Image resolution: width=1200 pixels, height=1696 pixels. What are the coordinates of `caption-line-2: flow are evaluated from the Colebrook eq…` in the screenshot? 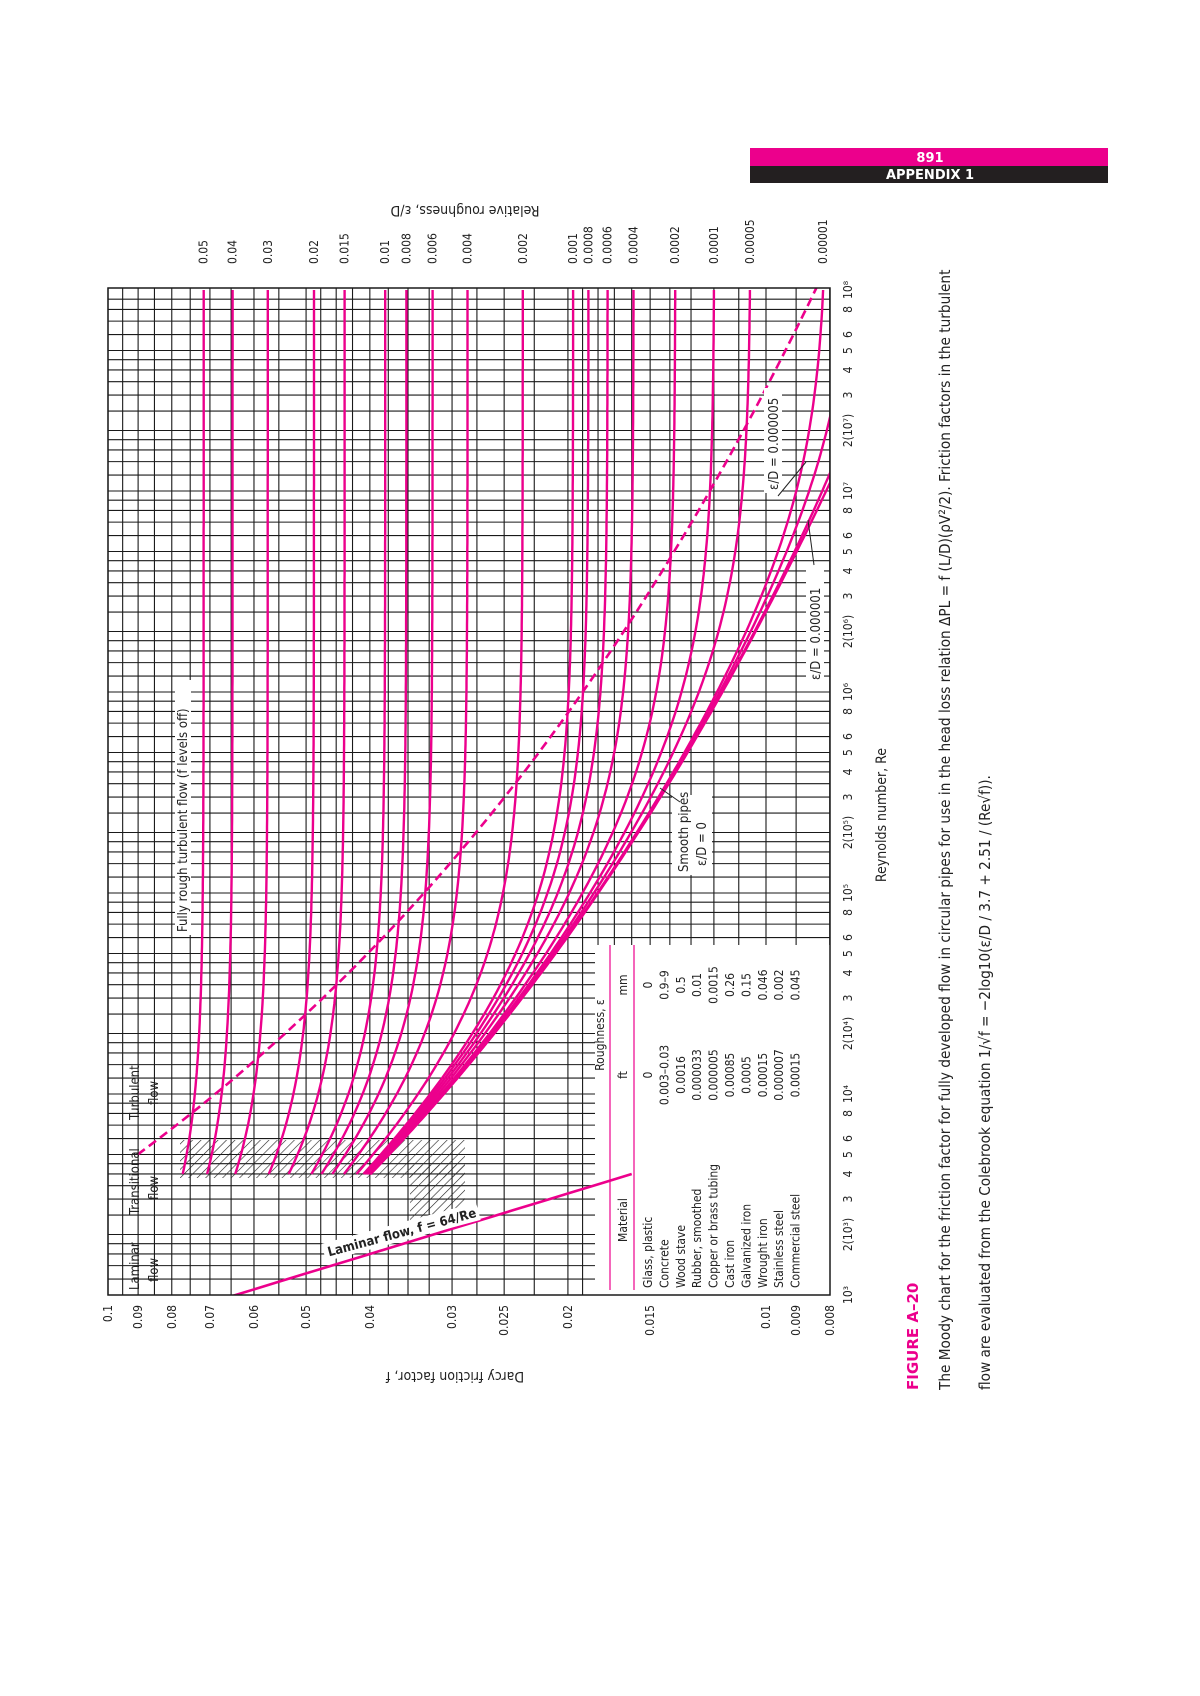 It's located at (985, 1082).